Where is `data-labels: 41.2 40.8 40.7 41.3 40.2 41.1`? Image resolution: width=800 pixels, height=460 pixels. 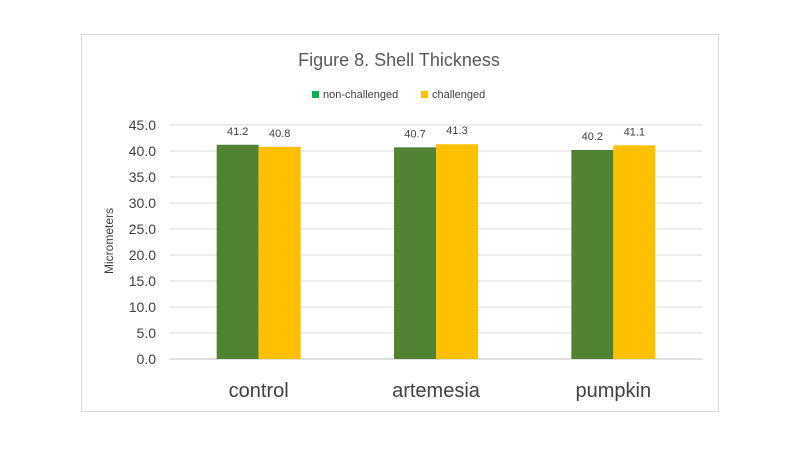 data-labels: 41.2 40.8 40.7 41.3 40.2 41.1 is located at coordinates (436, 134).